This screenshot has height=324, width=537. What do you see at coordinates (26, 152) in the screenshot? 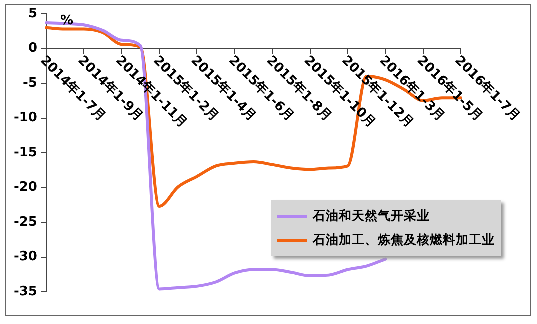
I see `y-tick-label: -15` at bounding box center [26, 152].